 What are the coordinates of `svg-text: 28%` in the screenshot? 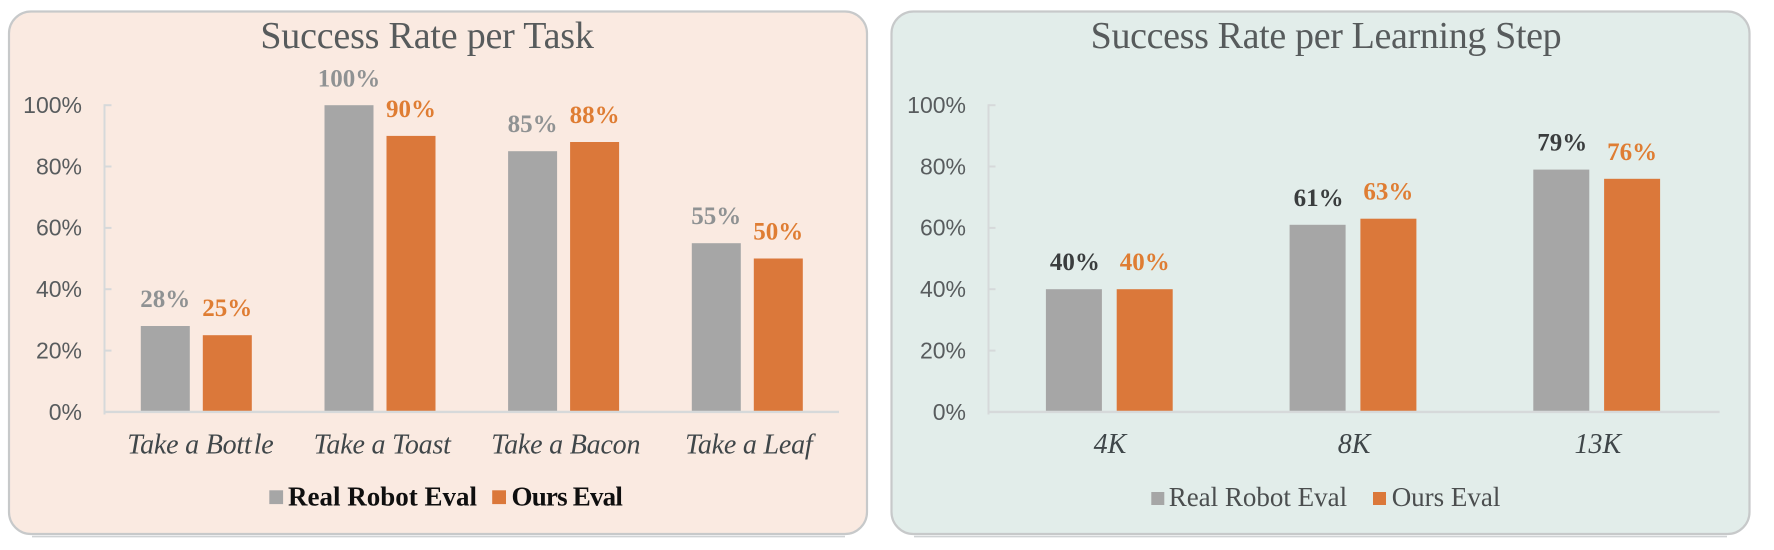 It's located at (165, 299).